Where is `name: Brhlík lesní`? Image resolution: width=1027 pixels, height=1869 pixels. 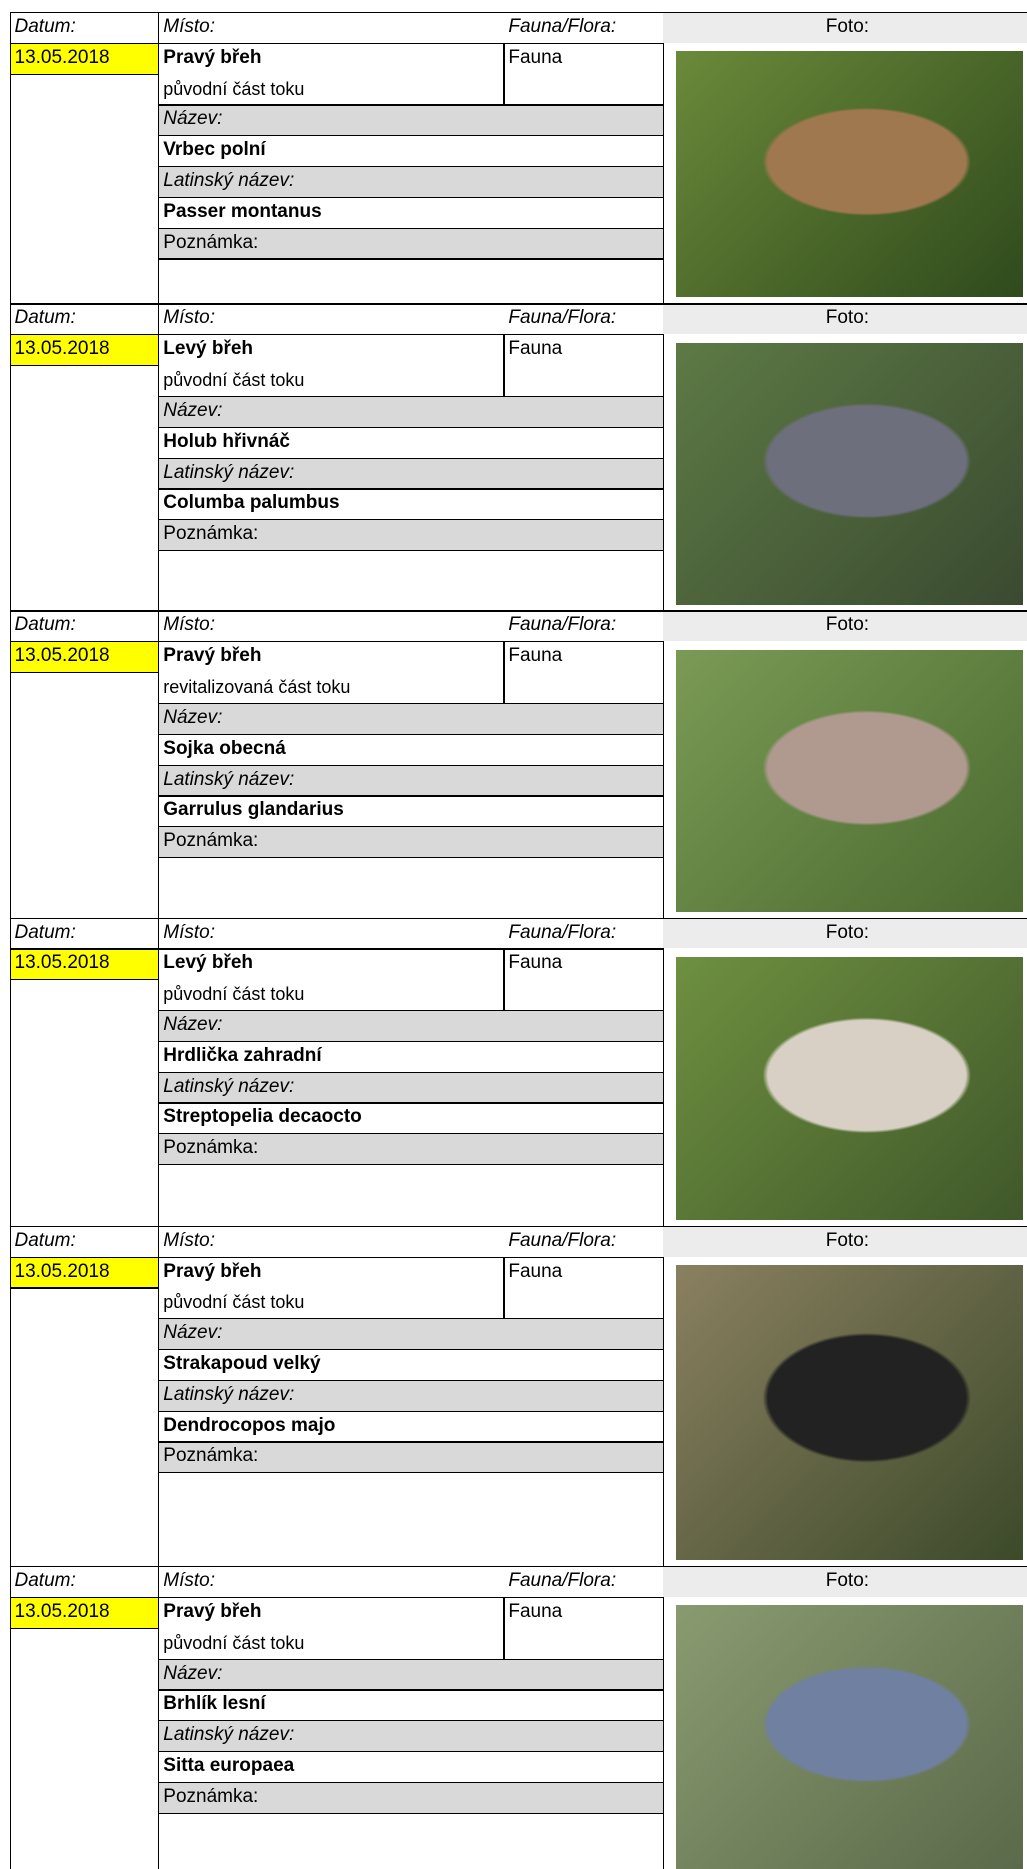
name: Brhlík lesní is located at coordinates (214, 1704).